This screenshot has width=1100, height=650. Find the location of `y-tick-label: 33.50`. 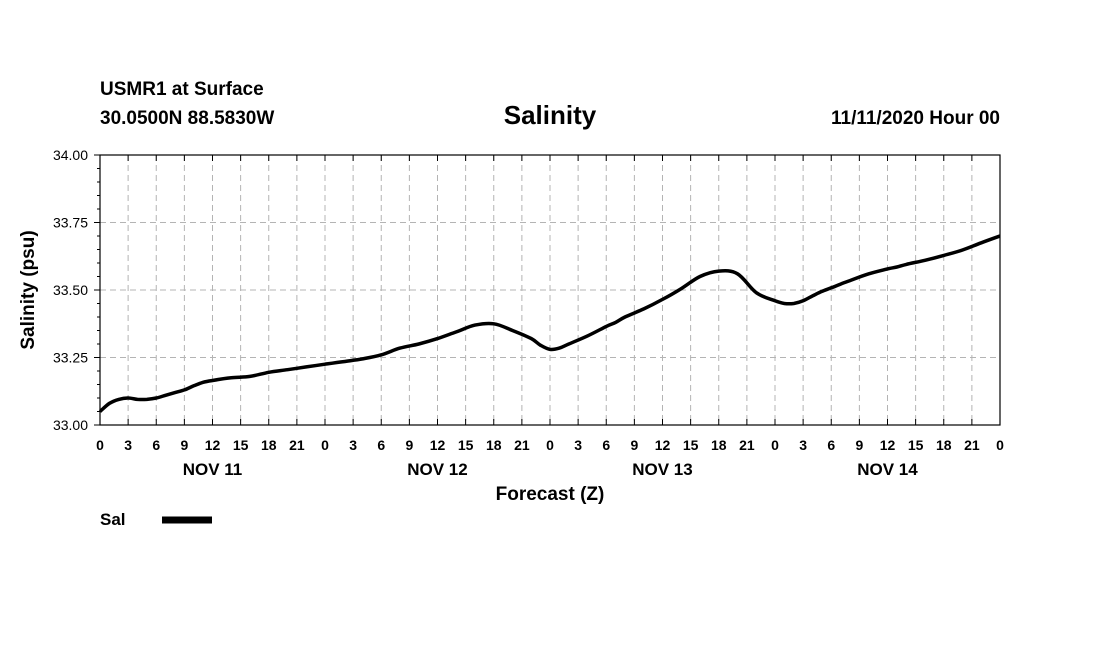

y-tick-label: 33.50 is located at coordinates (70, 290).